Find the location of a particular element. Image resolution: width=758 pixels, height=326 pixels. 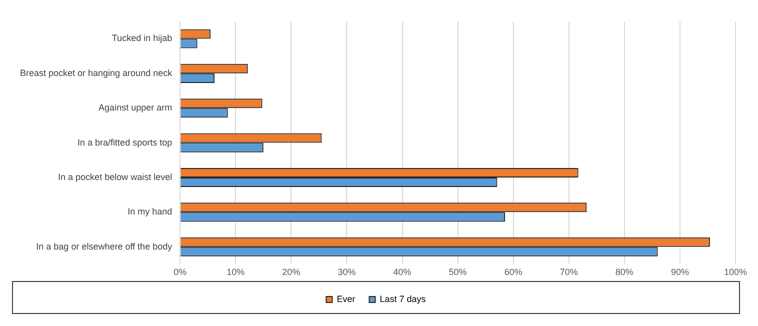

x-tick-label: 0% is located at coordinates (180, 272).